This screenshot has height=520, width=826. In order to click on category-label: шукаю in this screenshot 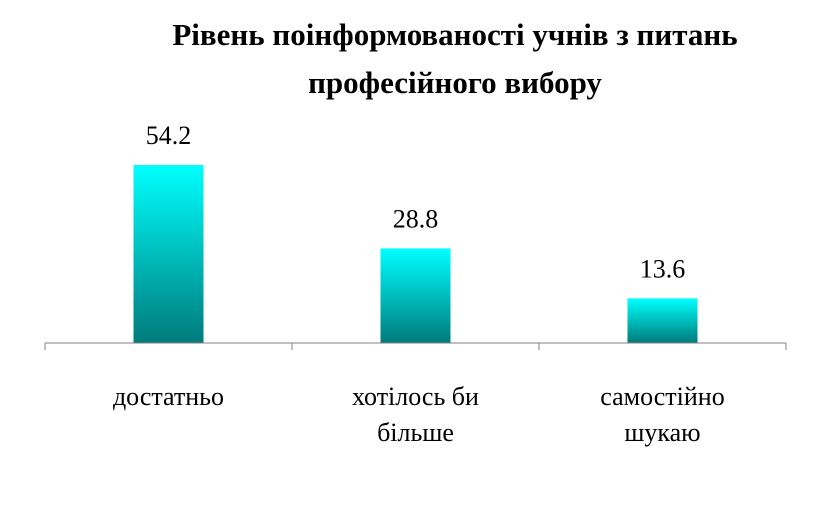, I will do `click(662, 432)`.